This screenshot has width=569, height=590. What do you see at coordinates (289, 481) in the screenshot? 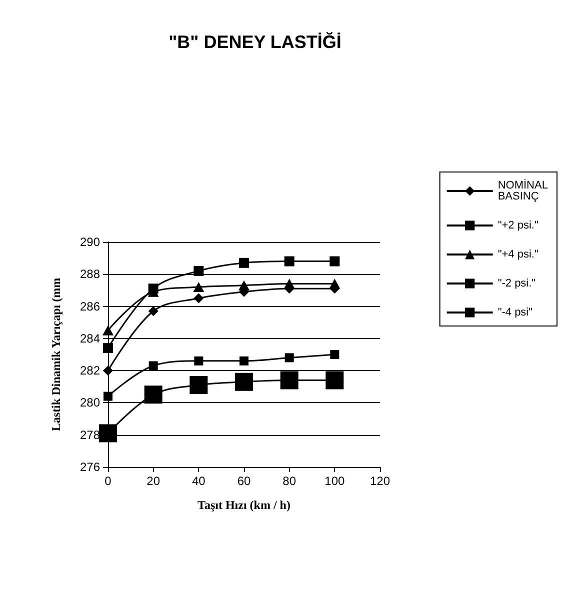
I see `x-tick-label: 80` at bounding box center [289, 481].